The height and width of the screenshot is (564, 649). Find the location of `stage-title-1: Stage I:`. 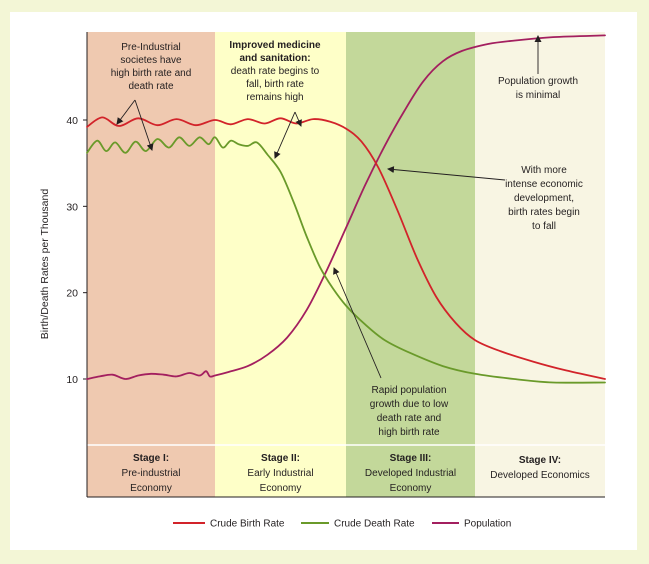

stage-title-1: Stage I: is located at coordinates (151, 458).